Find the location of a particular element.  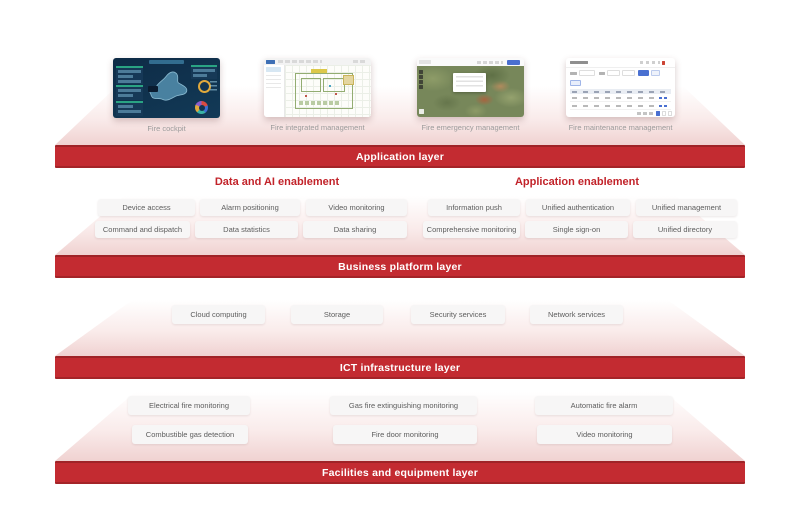

map-info-popup is located at coordinates (469, 82).